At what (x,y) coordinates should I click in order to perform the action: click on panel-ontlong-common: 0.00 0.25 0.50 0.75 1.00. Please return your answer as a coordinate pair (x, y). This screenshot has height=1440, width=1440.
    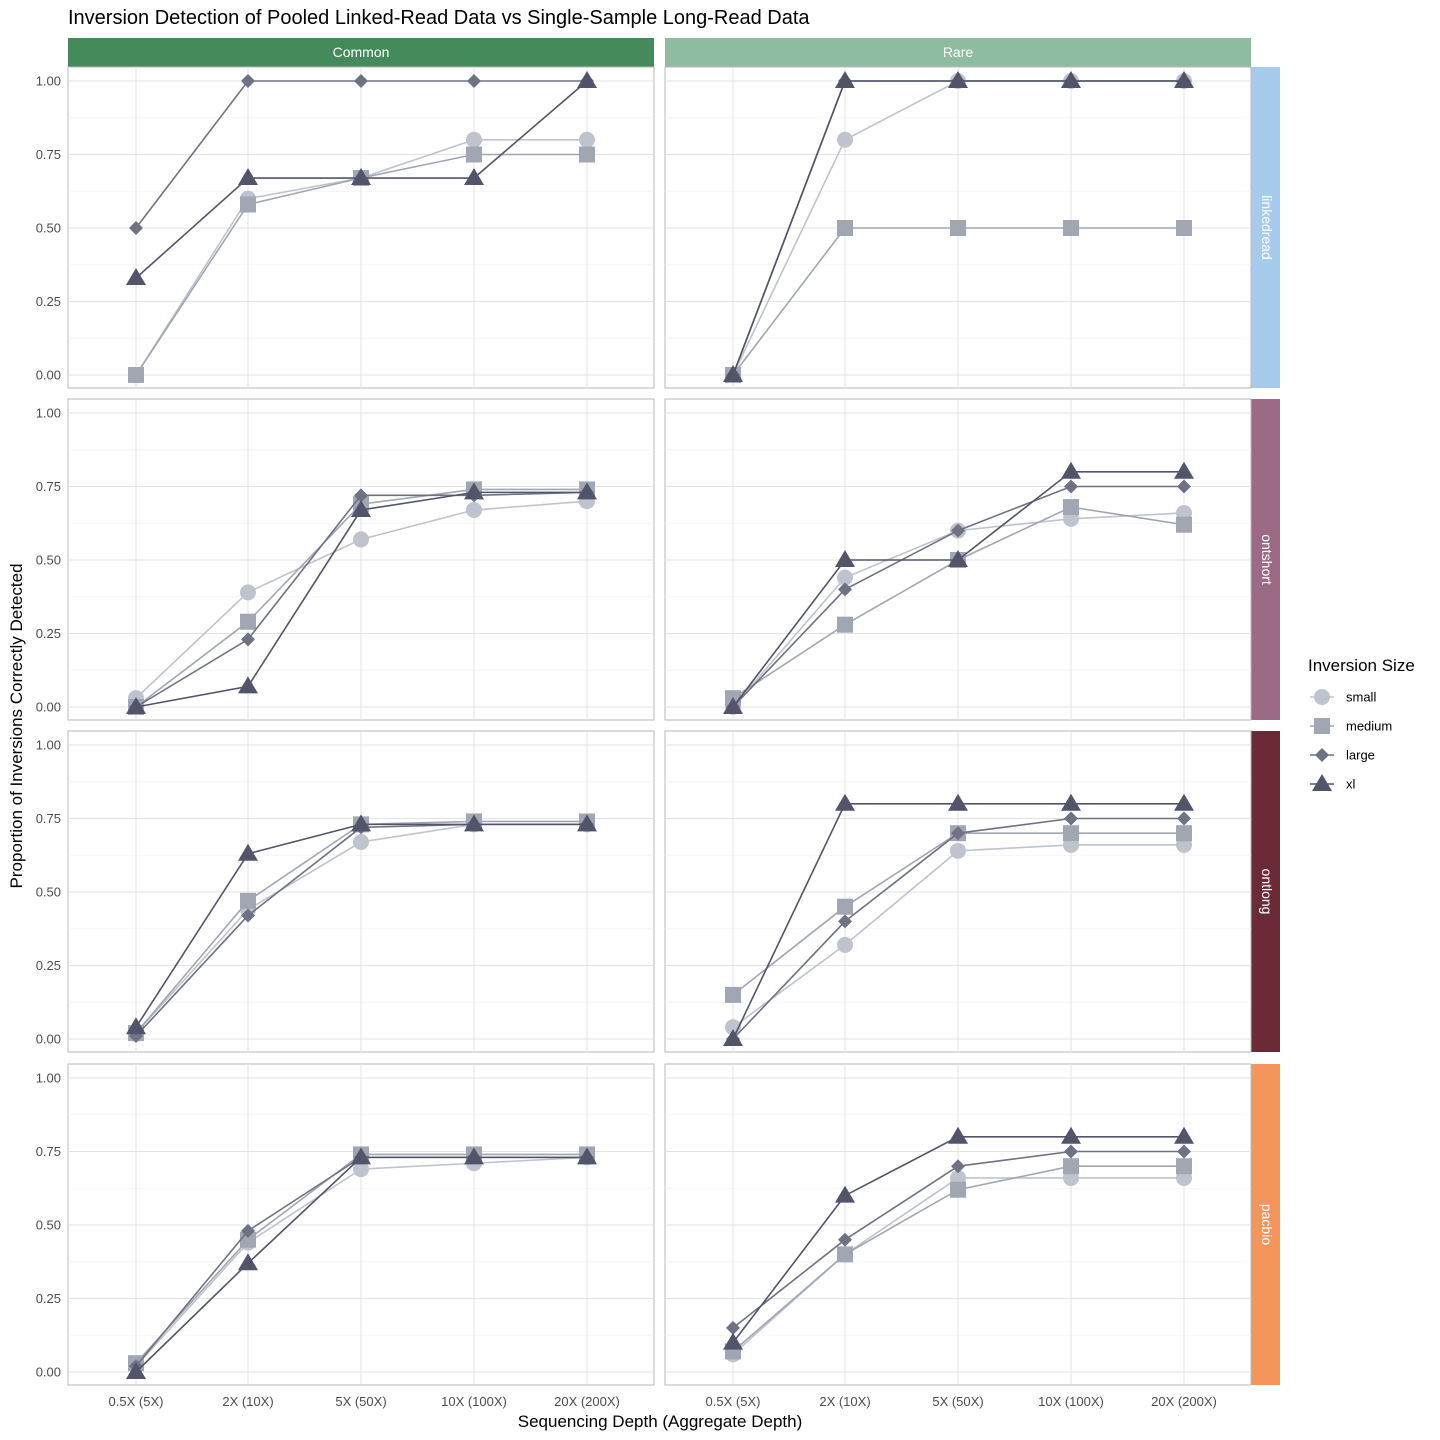
    Looking at the image, I should click on (345, 891).